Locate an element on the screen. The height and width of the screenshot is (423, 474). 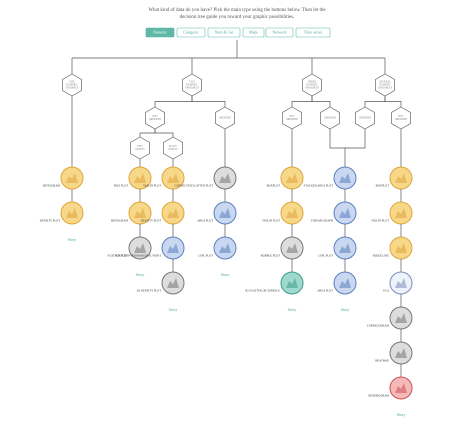
plot-leaf: HEATMAP is located at coordinates (394, 353).